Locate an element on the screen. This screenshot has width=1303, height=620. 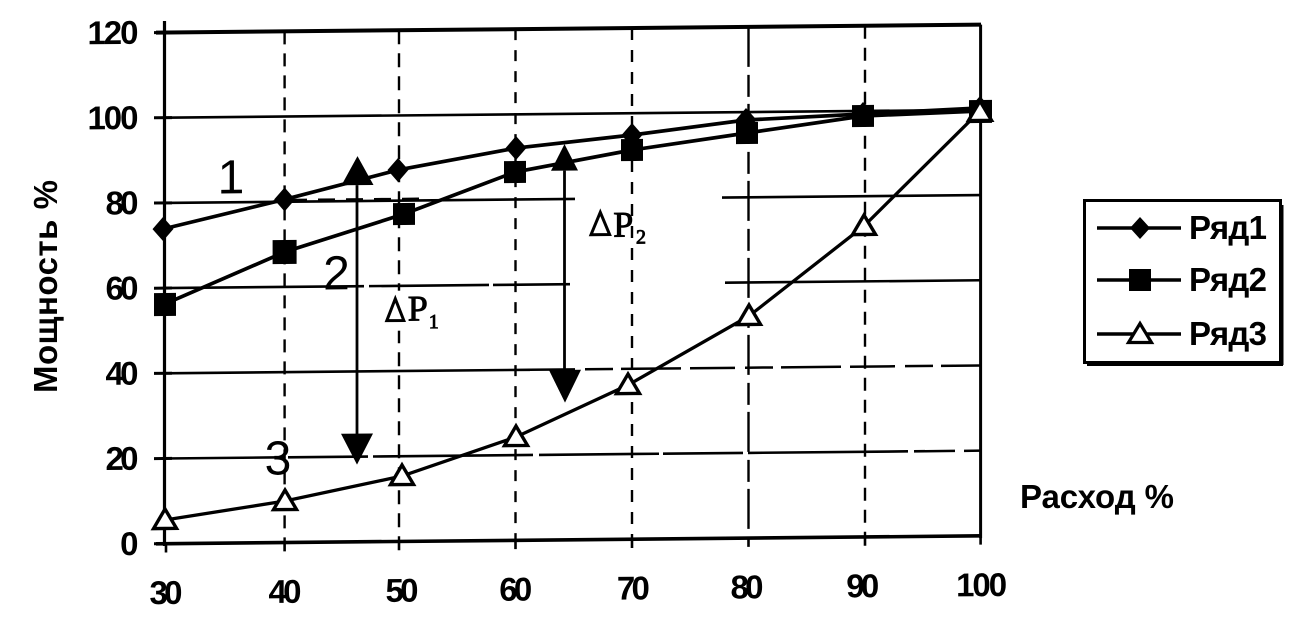
svg-text: 0 is located at coordinates (129, 543).